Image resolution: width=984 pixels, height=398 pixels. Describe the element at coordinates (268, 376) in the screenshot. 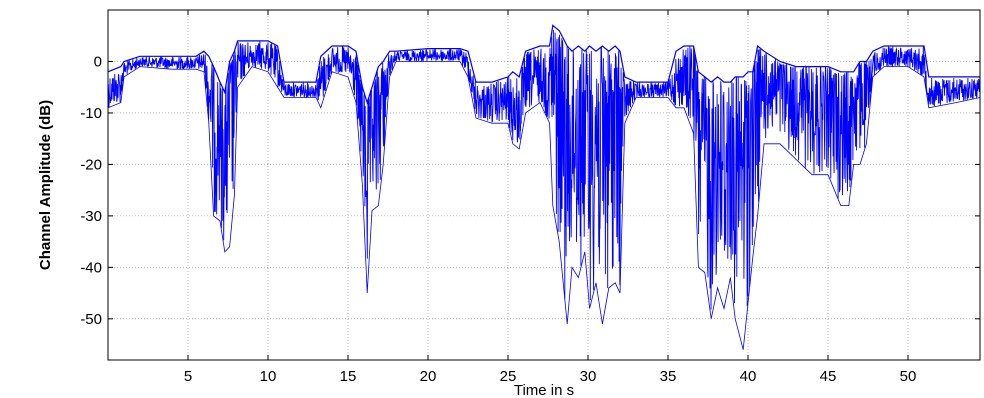

I see `x-tick-label: 10` at that location.